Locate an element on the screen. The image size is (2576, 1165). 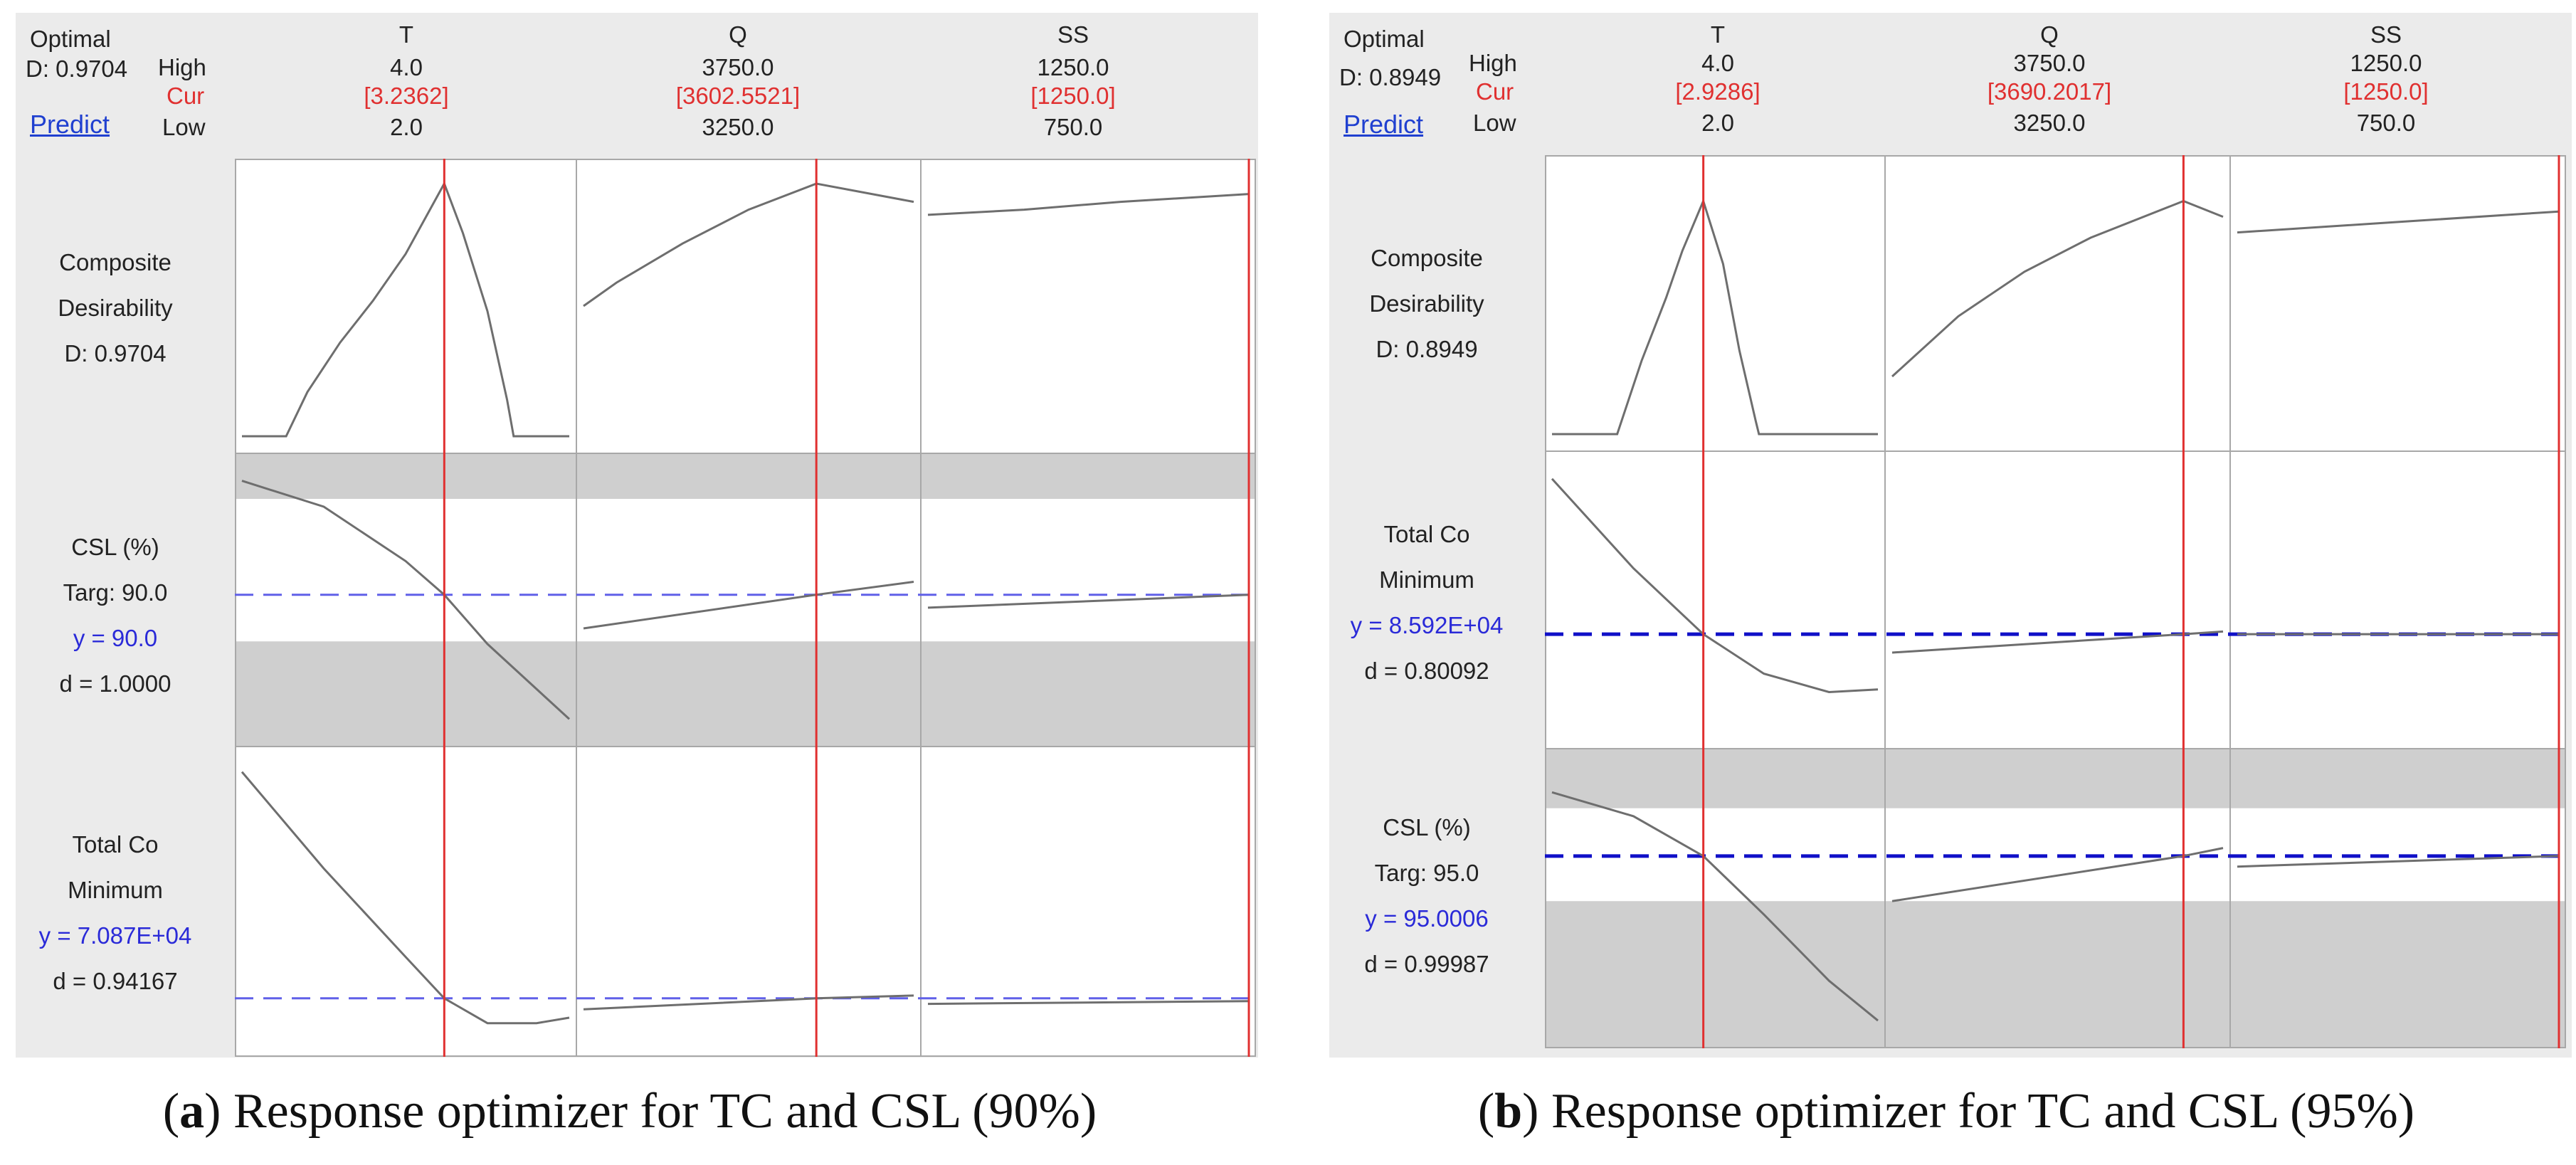
caption-b-label: b is located at coordinates (1508, 1111).